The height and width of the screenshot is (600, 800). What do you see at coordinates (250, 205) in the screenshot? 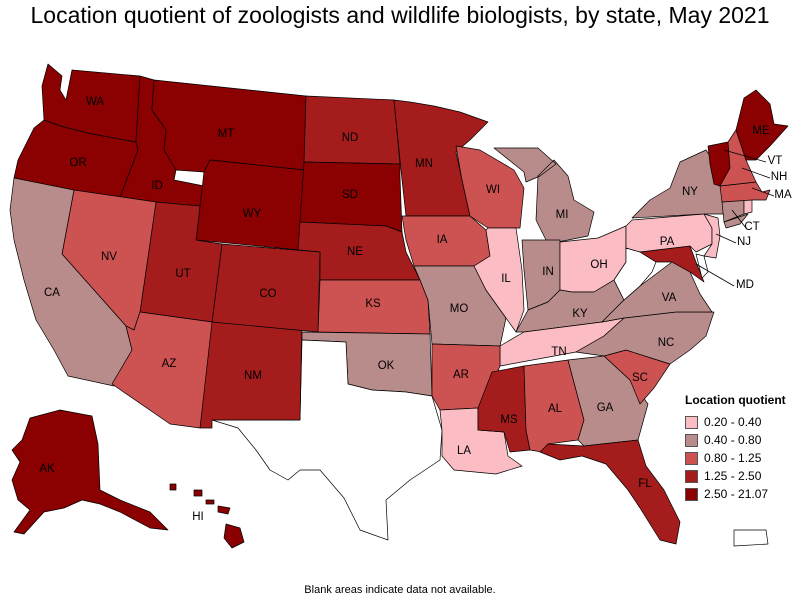
I see `state-WY` at bounding box center [250, 205].